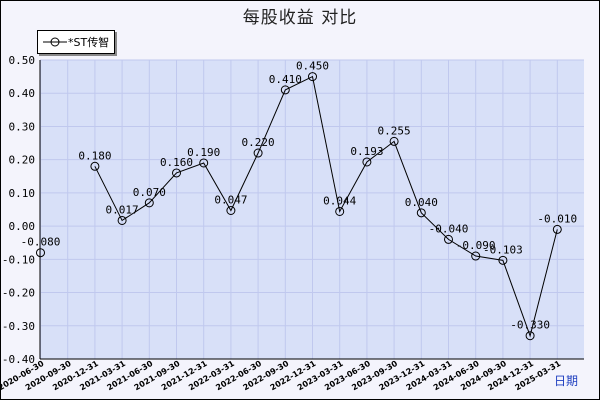 The width and height of the screenshot is (600, 400). I want to click on y-tick-label: 0.20, so click(22, 160).